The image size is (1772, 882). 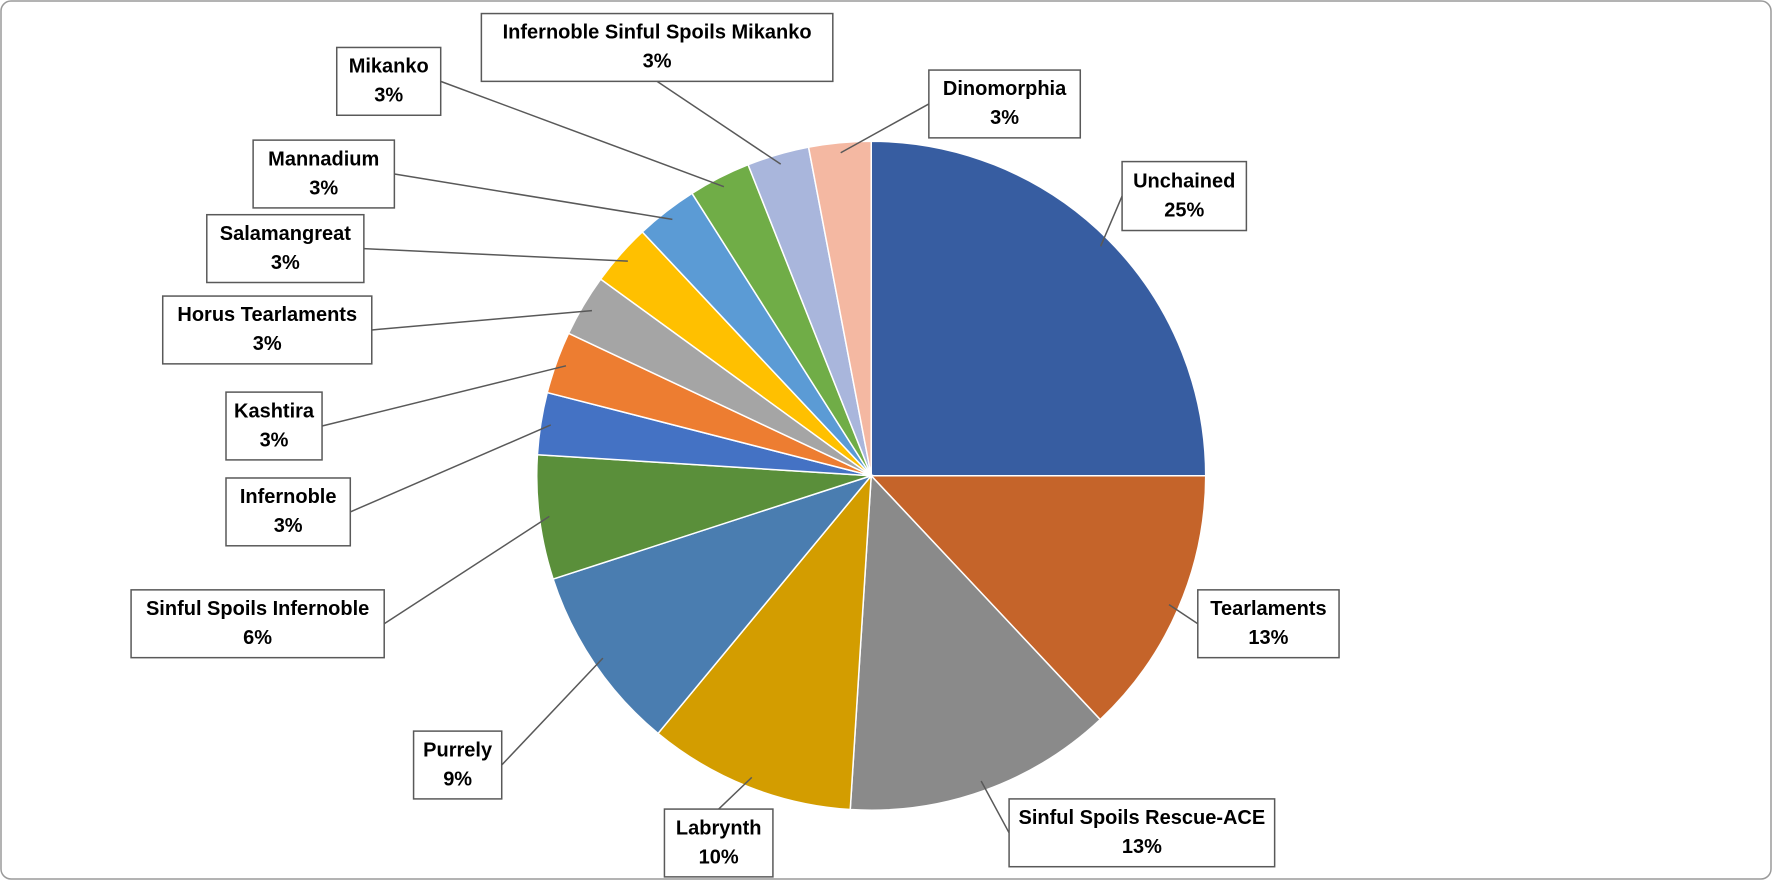 I want to click on slice-label: Infernoble, so click(x=288, y=497).